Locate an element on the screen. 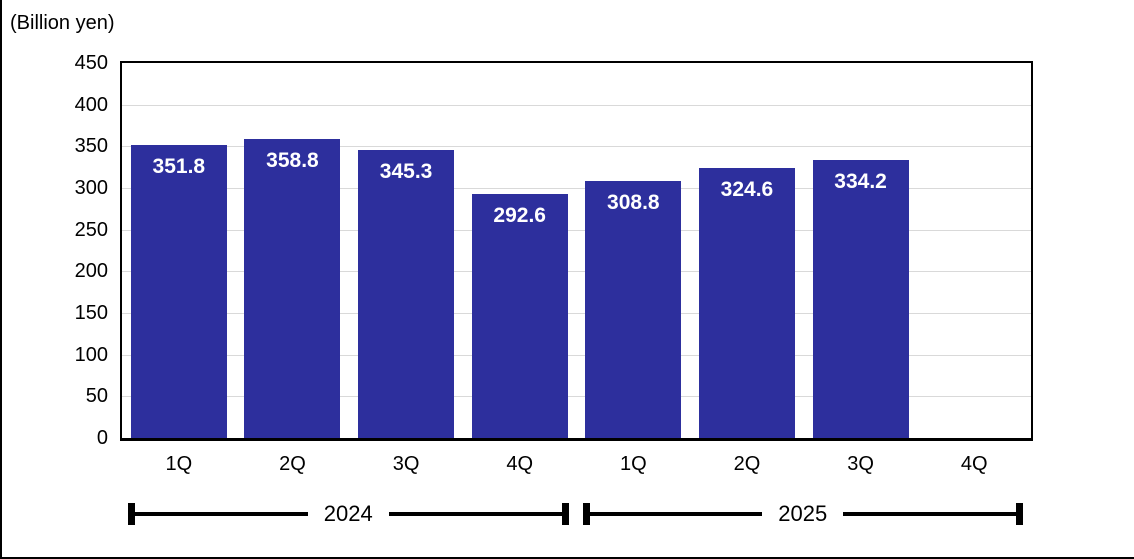  y-axis-unit-label: (Billion yen) is located at coordinates (62, 23).